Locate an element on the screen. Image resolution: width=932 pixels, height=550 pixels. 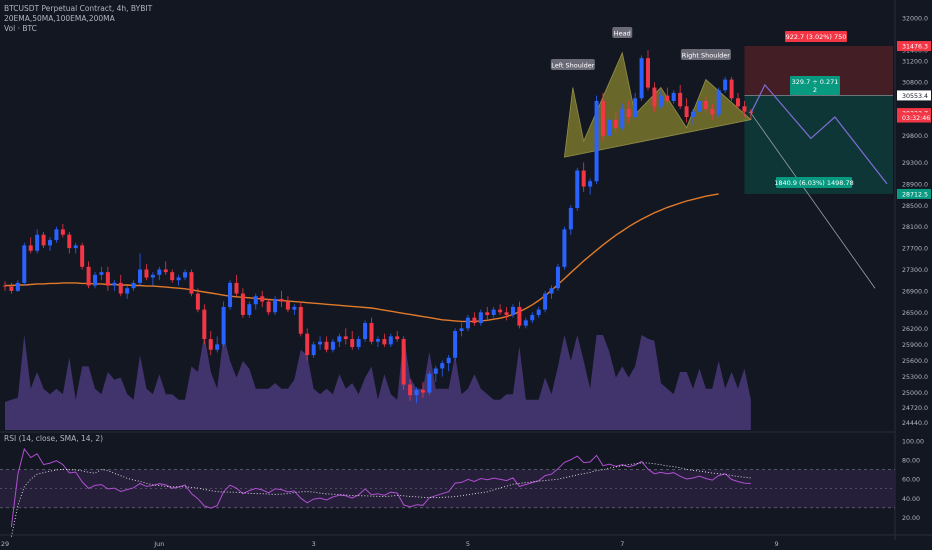
price-tick: 31400.0 is located at coordinates (915, 51).